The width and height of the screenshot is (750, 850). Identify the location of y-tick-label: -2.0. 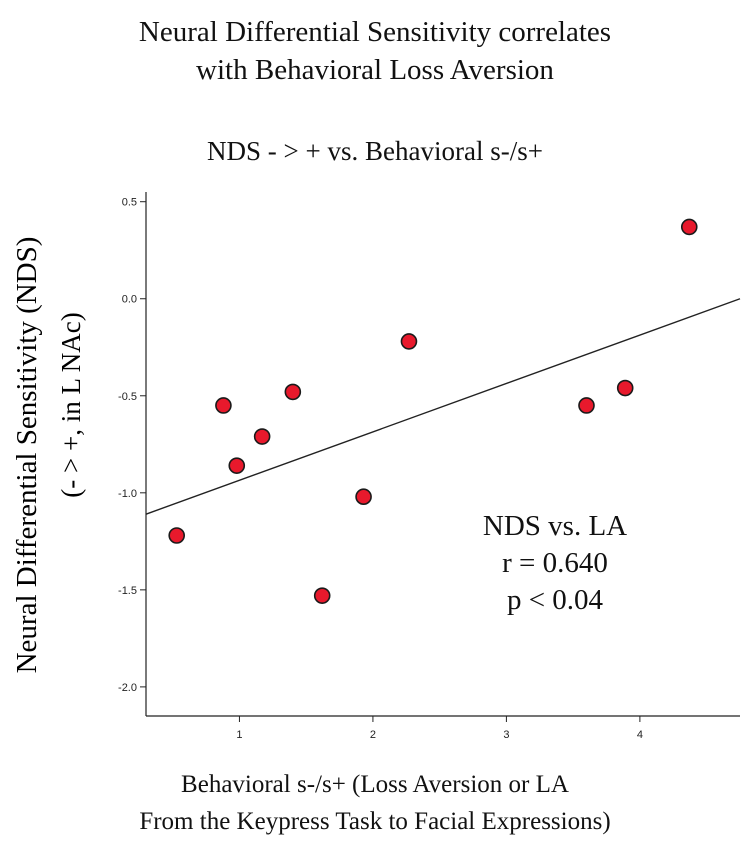
(127, 688).